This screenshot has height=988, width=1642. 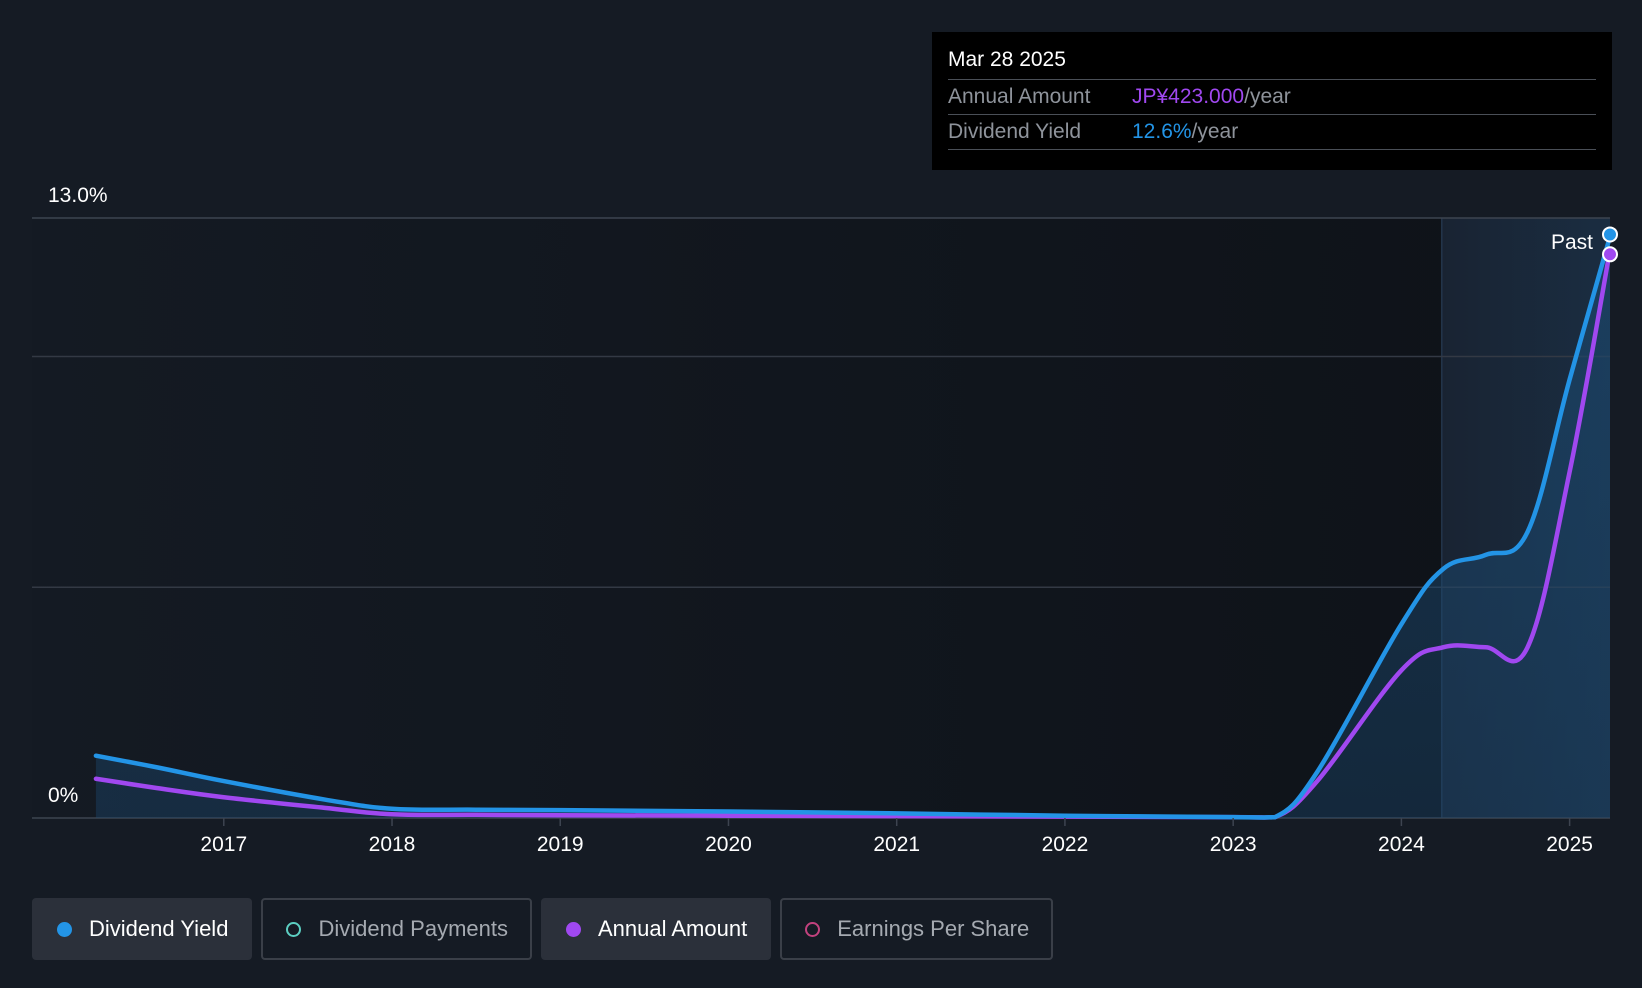 I want to click on tooltip-dividend-yield-value: 12.6%, so click(x=1162, y=131).